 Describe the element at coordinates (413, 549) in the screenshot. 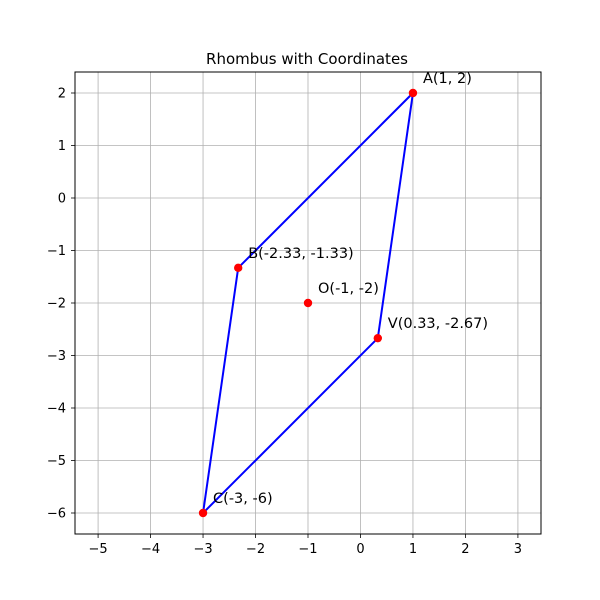

I see `x-tick-label: 1` at that location.